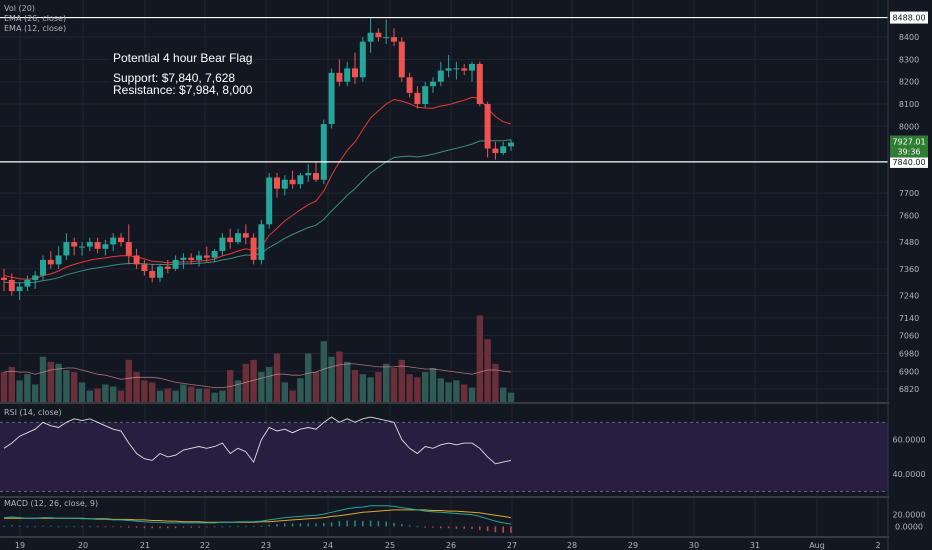 Image resolution: width=932 pixels, height=550 pixels. Describe the element at coordinates (33, 412) in the screenshot. I see `legend-rsi: RSI (14, close)` at that location.